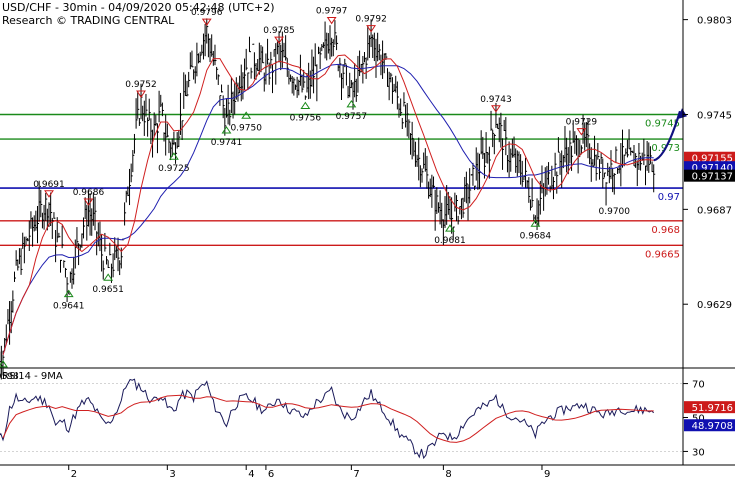  What do you see at coordinates (141, 85) in the screenshot?
I see `swing-high-label: 0.9752` at bounding box center [141, 85].